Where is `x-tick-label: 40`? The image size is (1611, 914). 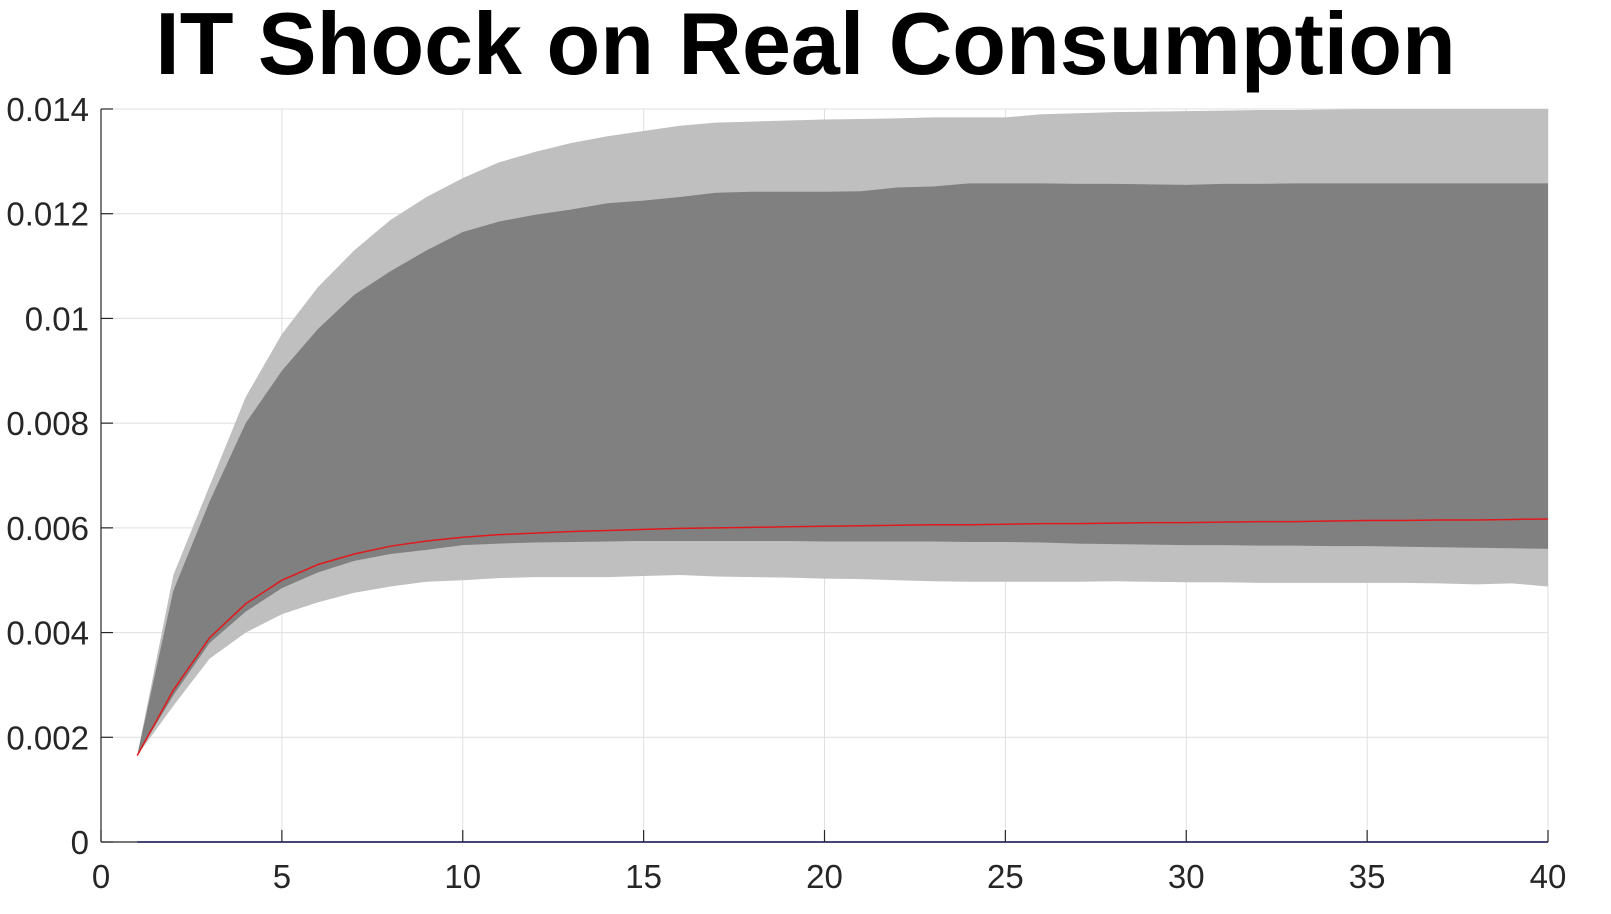 x-tick-label: 40 is located at coordinates (1548, 876).